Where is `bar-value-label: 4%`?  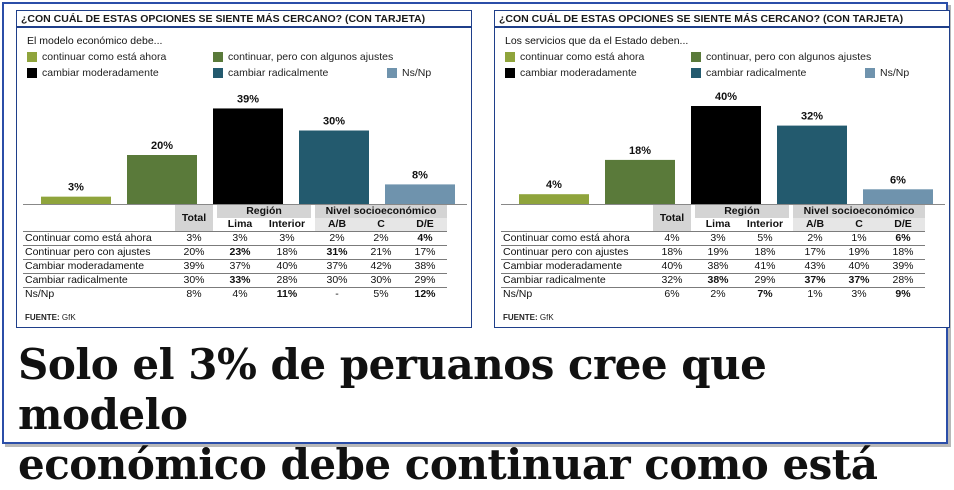
bar-value-label: 4% is located at coordinates (554, 185).